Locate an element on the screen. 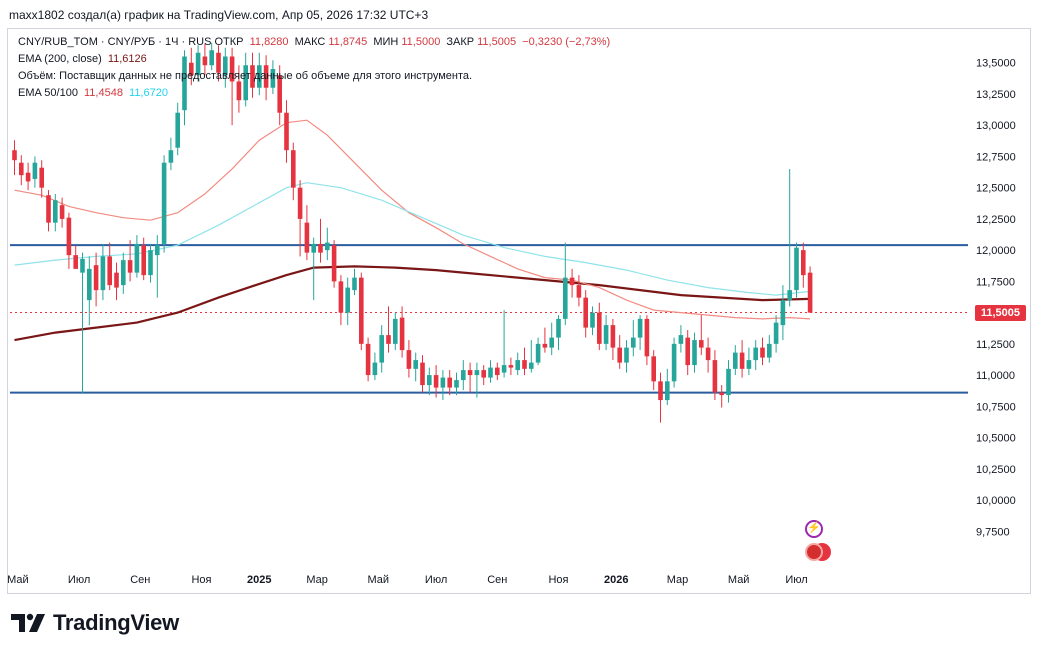  tradingview-logo-icon is located at coordinates (28, 622).